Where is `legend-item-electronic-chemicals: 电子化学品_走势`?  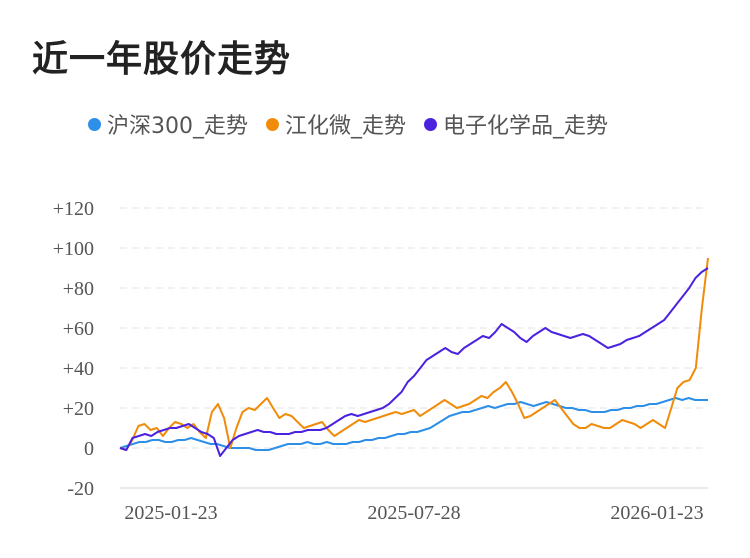
legend-item-electronic-chemicals: 电子化学品_走势 is located at coordinates (516, 124).